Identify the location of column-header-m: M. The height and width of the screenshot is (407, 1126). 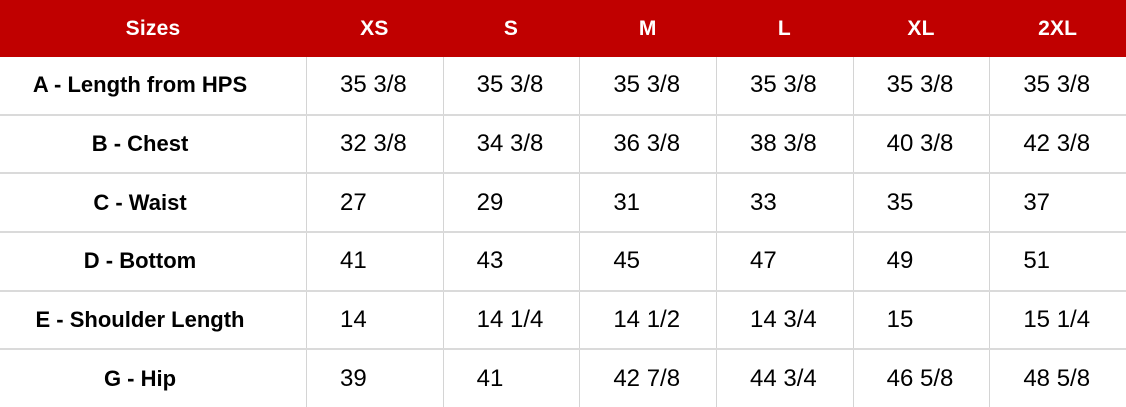
(647, 28).